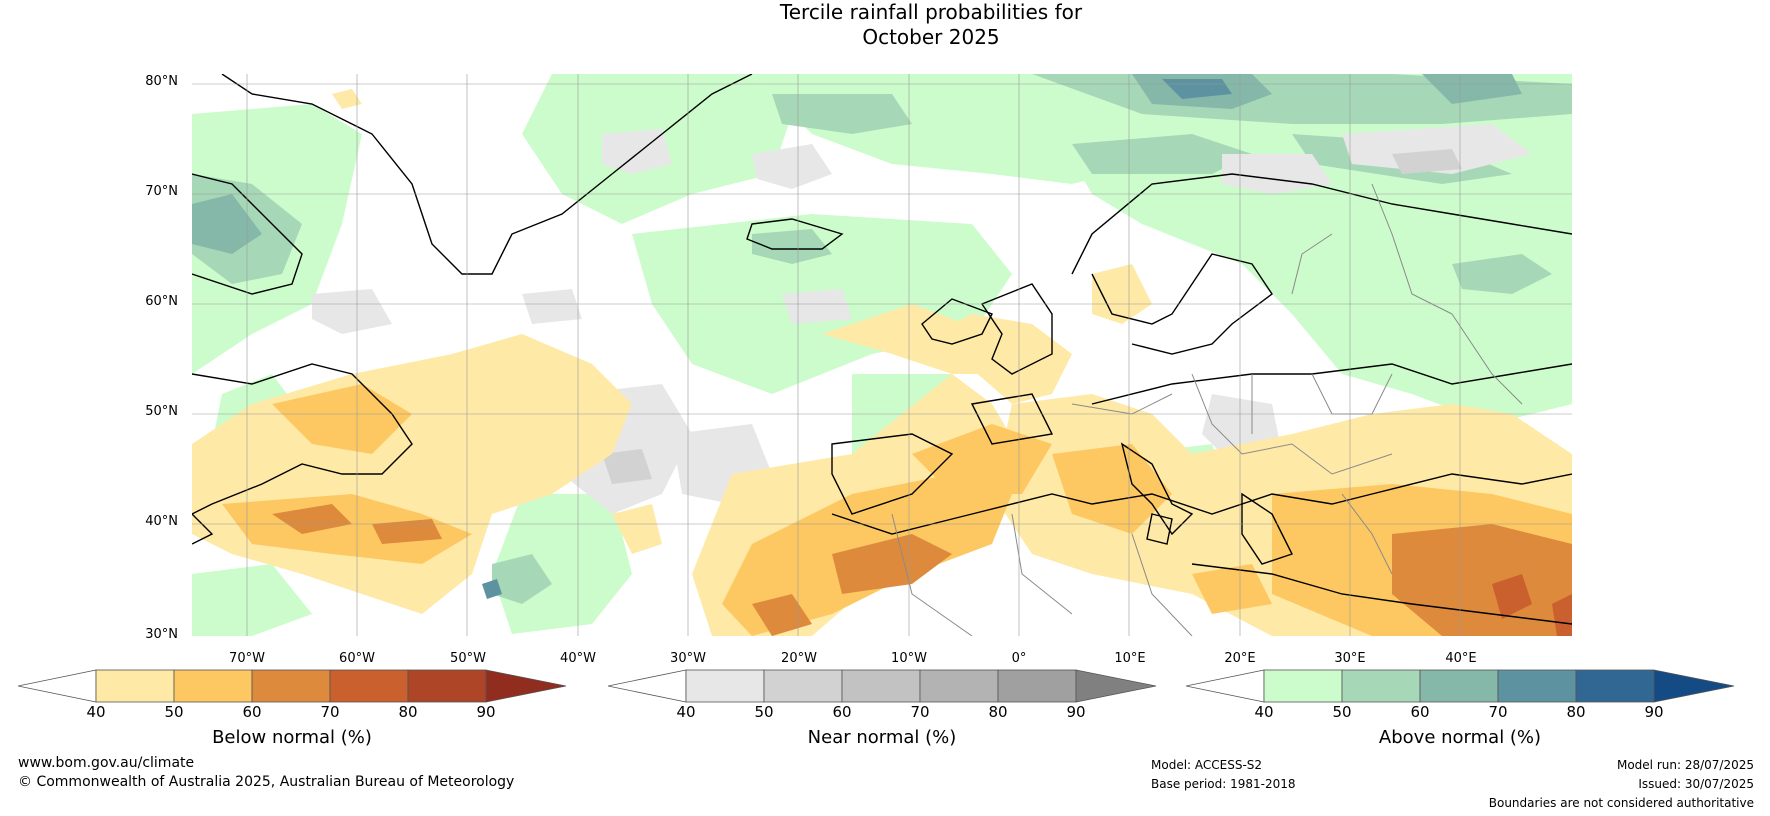 The image size is (1770, 816). I want to click on below-normal-60-field, so click(922, 570).